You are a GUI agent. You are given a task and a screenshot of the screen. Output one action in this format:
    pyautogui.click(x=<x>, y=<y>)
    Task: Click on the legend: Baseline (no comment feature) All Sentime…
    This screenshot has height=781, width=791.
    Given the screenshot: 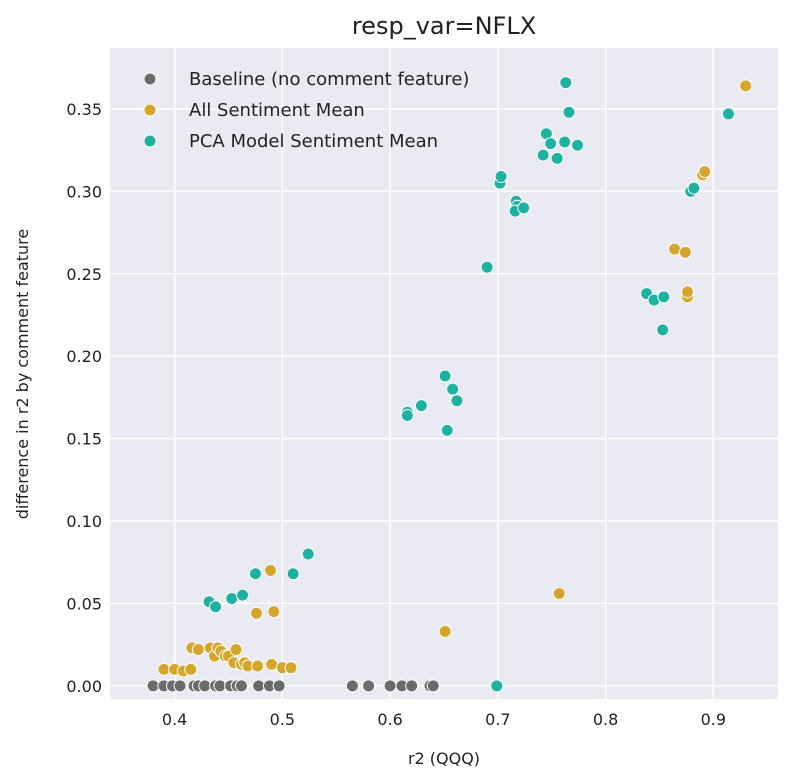 What is the action you would take?
    pyautogui.click(x=306, y=110)
    